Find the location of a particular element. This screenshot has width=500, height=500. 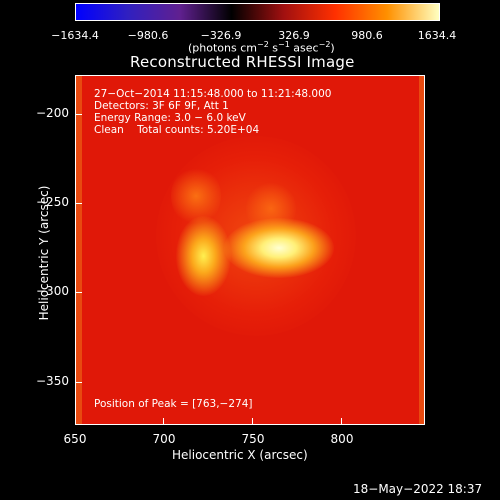

y-tick-label: −350 is located at coordinates (52, 381).